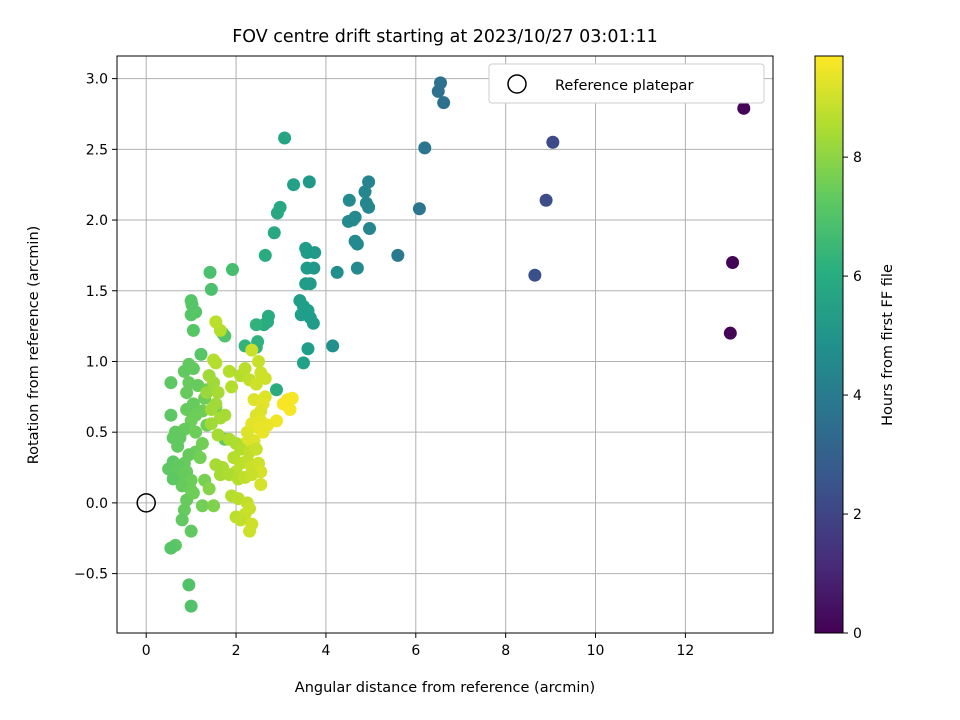  I want to click on legend-label: Reference platepar, so click(624, 86).